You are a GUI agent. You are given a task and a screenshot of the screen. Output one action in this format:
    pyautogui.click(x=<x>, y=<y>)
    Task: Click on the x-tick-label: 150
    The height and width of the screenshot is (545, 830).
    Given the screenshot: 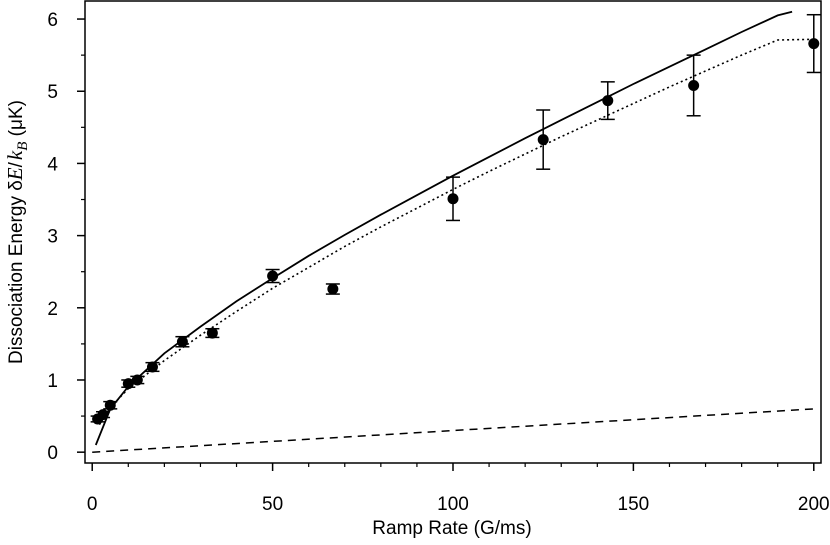 What is the action you would take?
    pyautogui.click(x=634, y=504)
    